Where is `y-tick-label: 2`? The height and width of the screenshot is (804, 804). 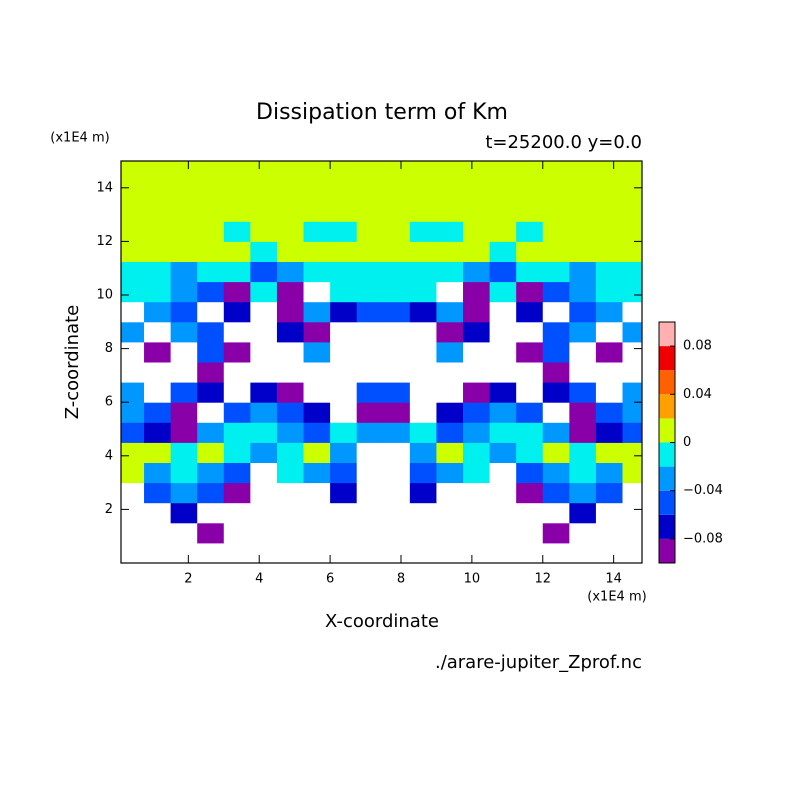 y-tick-label: 2 is located at coordinates (109, 509).